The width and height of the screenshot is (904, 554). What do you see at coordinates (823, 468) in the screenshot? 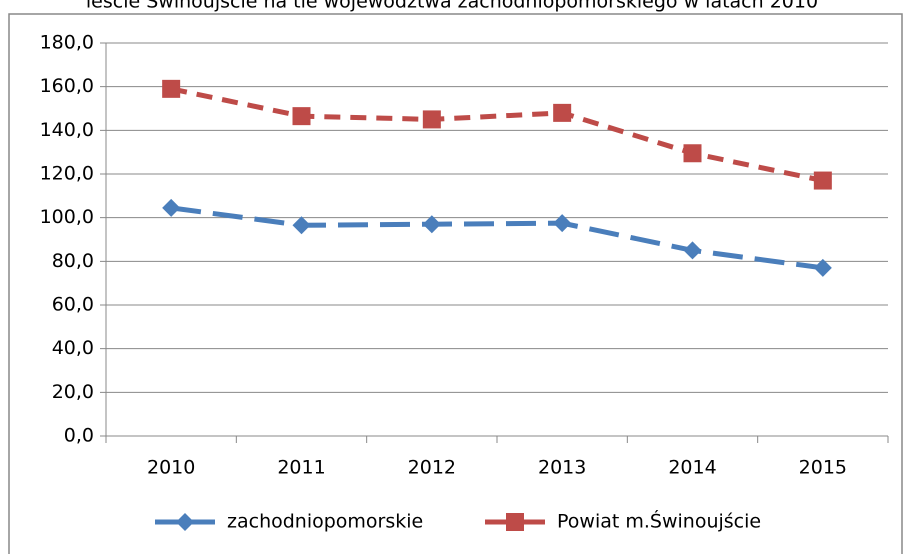
I see `x-tick-label: 2015` at bounding box center [823, 468].